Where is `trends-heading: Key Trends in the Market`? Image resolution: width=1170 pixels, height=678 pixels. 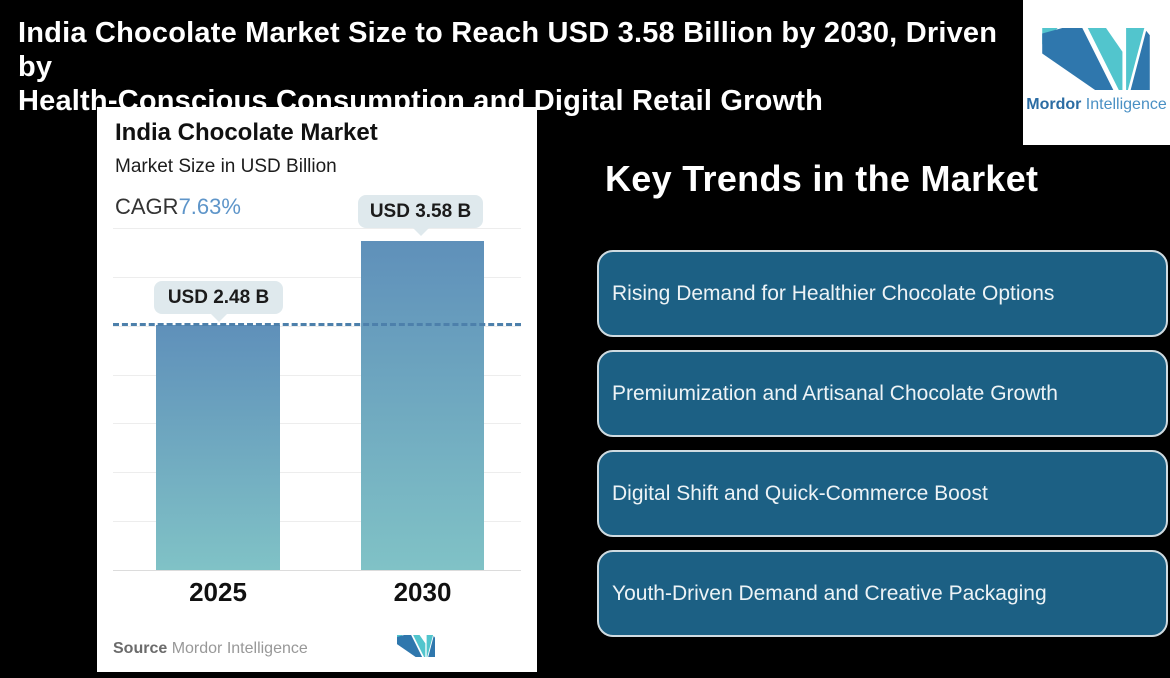
trends-heading: Key Trends in the Market is located at coordinates (822, 178).